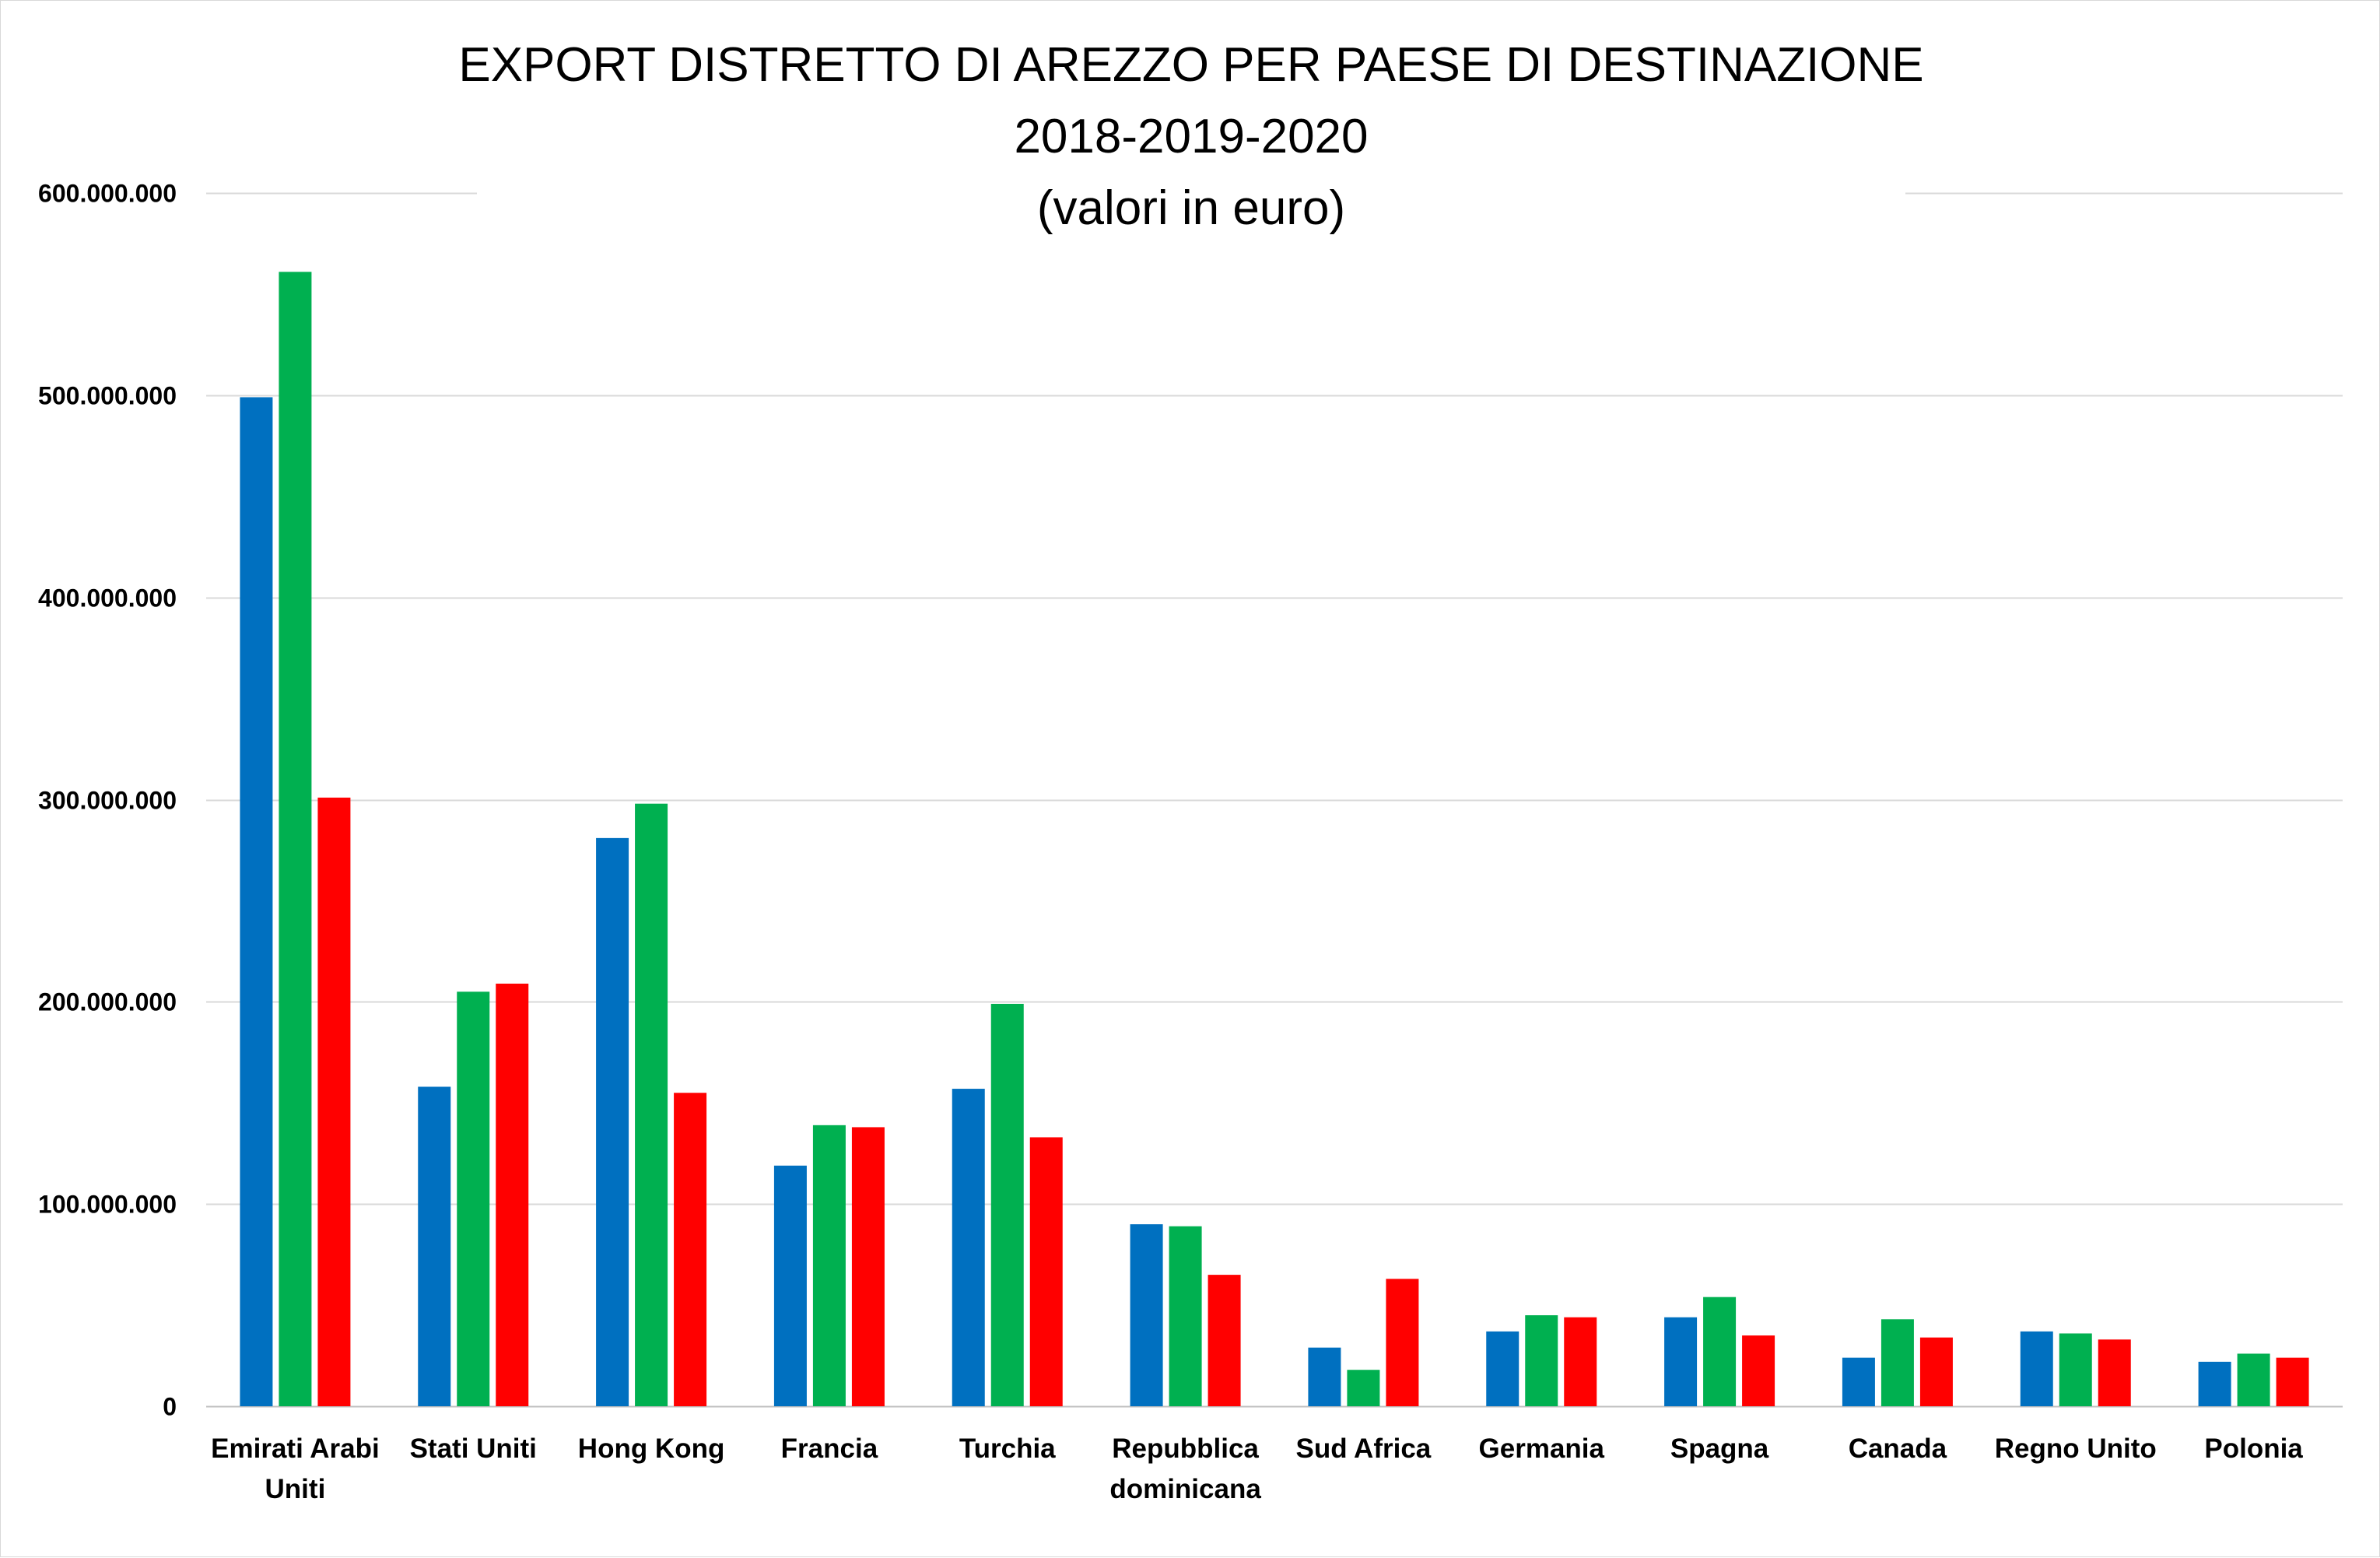  What do you see at coordinates (829, 1448) in the screenshot?
I see `x-tick-label: Francia` at bounding box center [829, 1448].